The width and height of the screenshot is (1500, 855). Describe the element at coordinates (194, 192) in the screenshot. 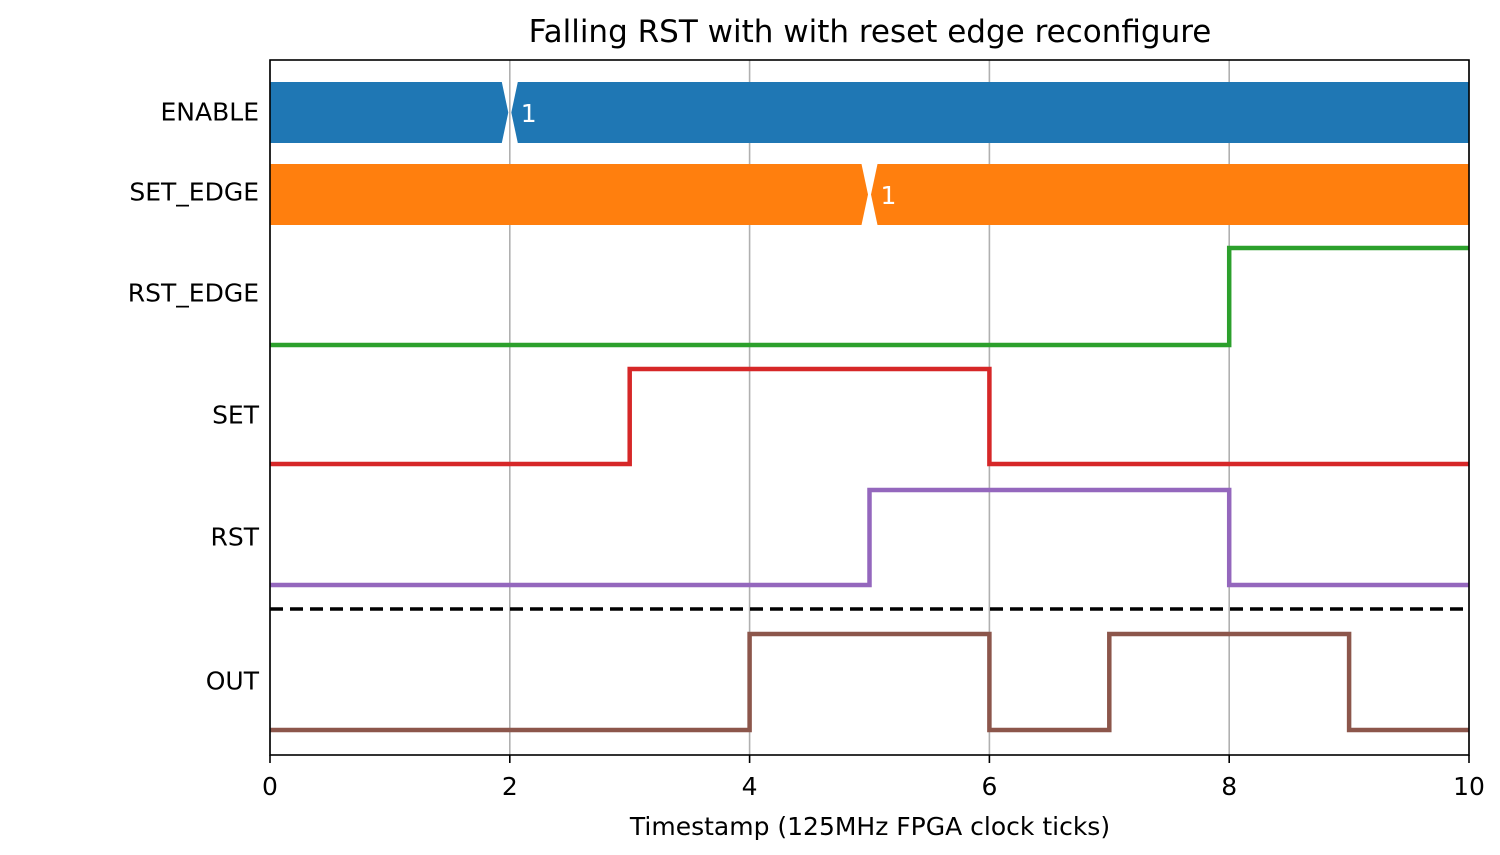

I see `signal-label-set-edge: SET_EDGE` at that location.